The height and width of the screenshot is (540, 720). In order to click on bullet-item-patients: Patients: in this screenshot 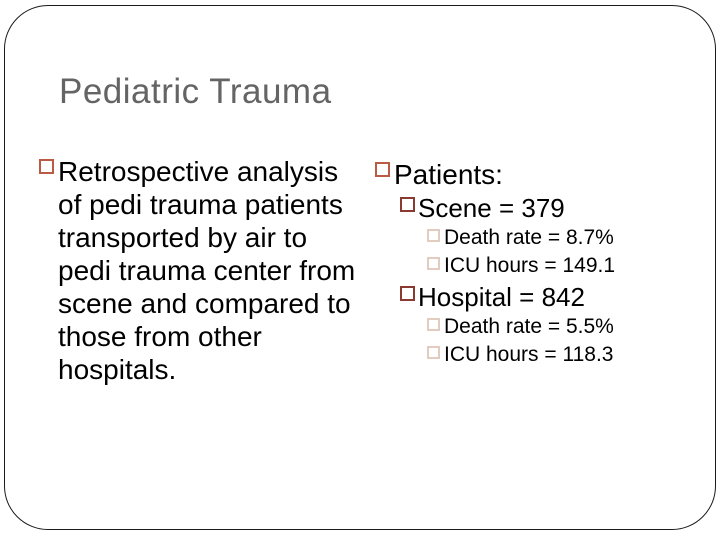, I will do `click(542, 174)`.